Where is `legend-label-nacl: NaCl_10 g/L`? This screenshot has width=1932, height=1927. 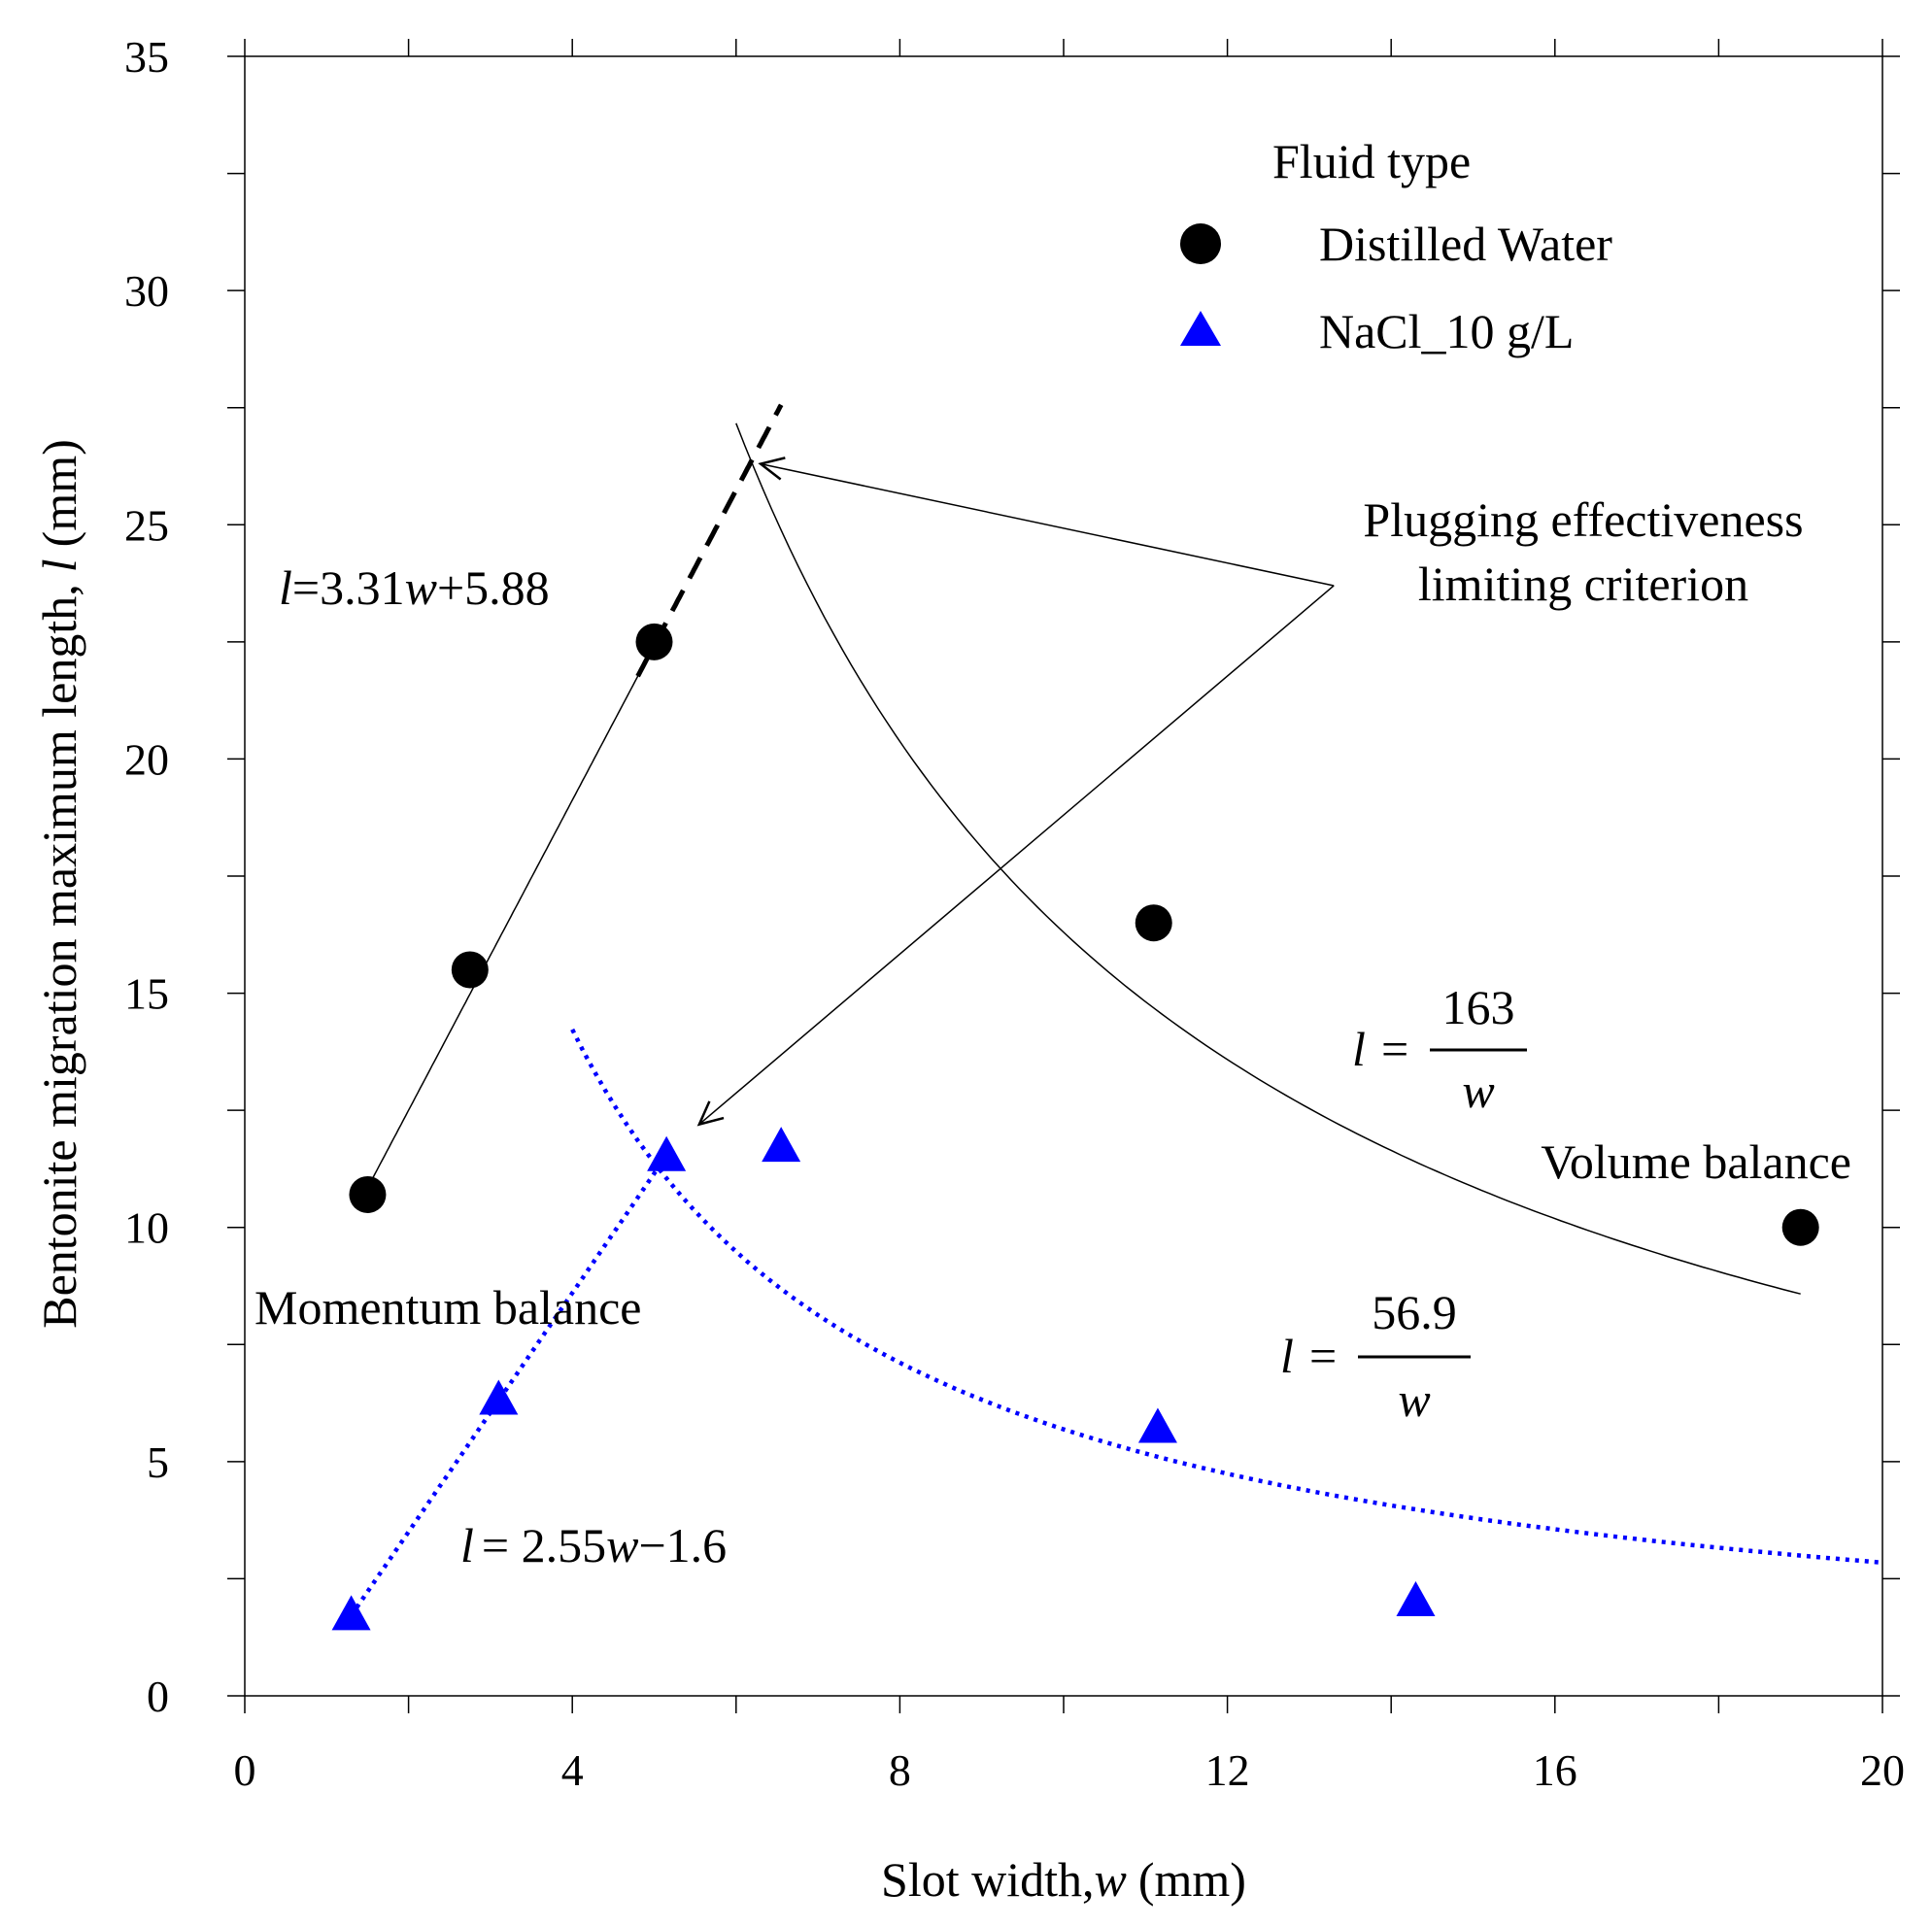
legend-label-nacl: NaCl_10 g/L is located at coordinates (1446, 331).